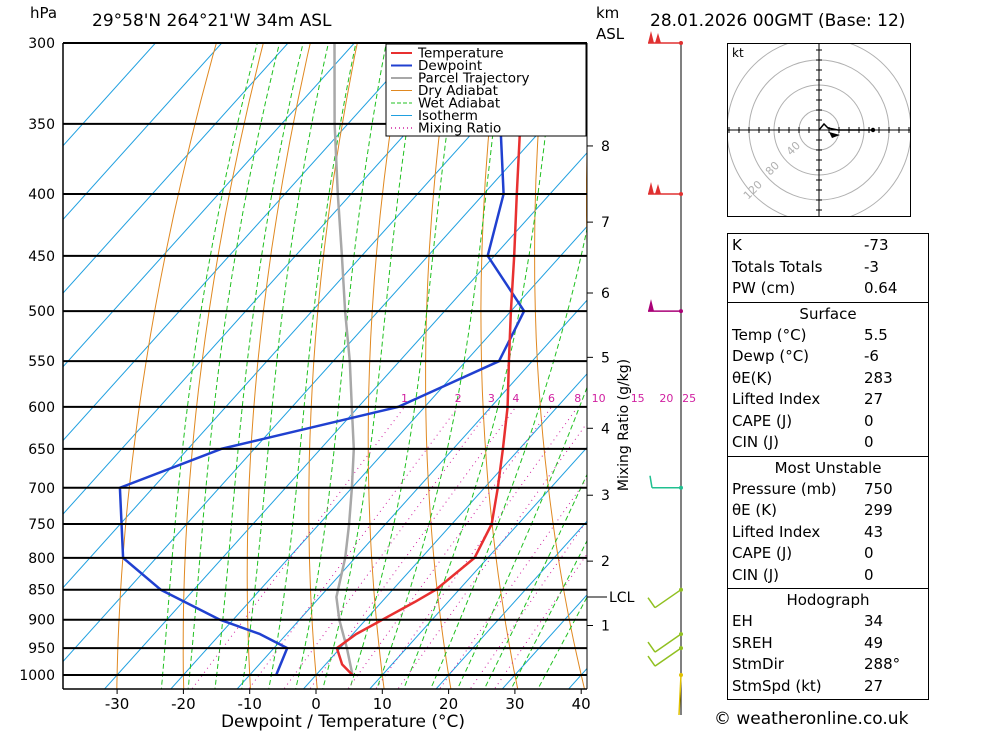 The width and height of the screenshot is (1000, 733). Describe the element at coordinates (44, 13) in the screenshot. I see `hpa-label: hPa` at that location.